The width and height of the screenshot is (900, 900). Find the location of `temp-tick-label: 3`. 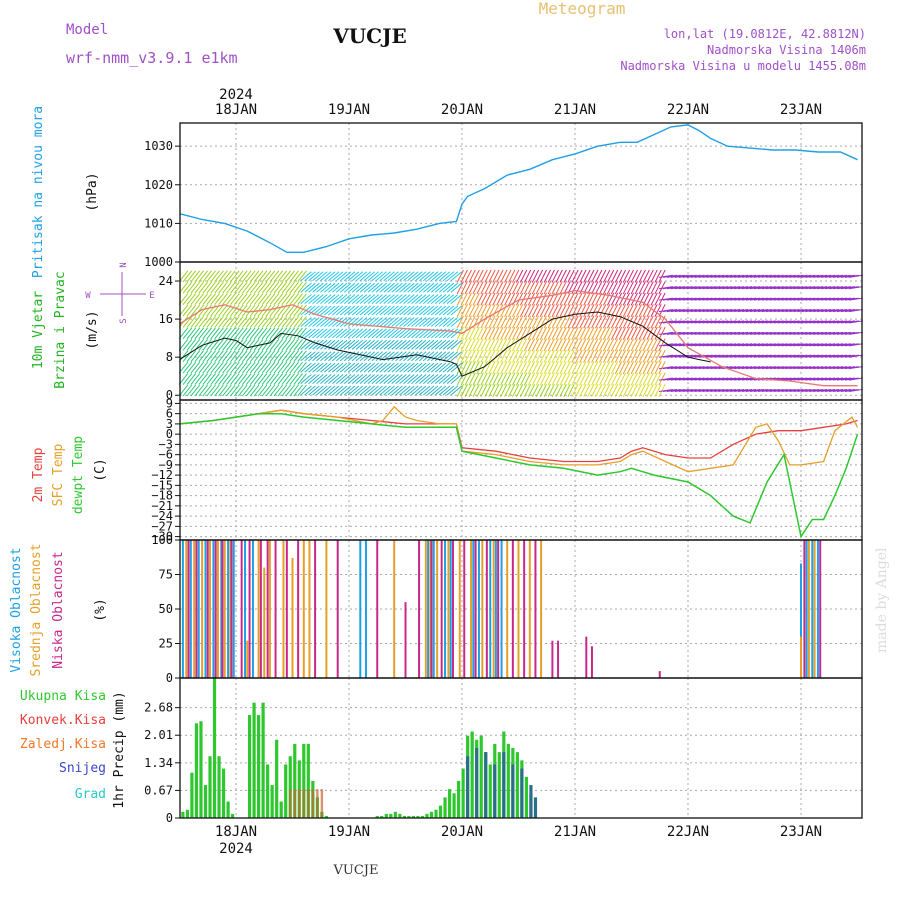

temp-tick-label: 3 is located at coordinates (169, 424).